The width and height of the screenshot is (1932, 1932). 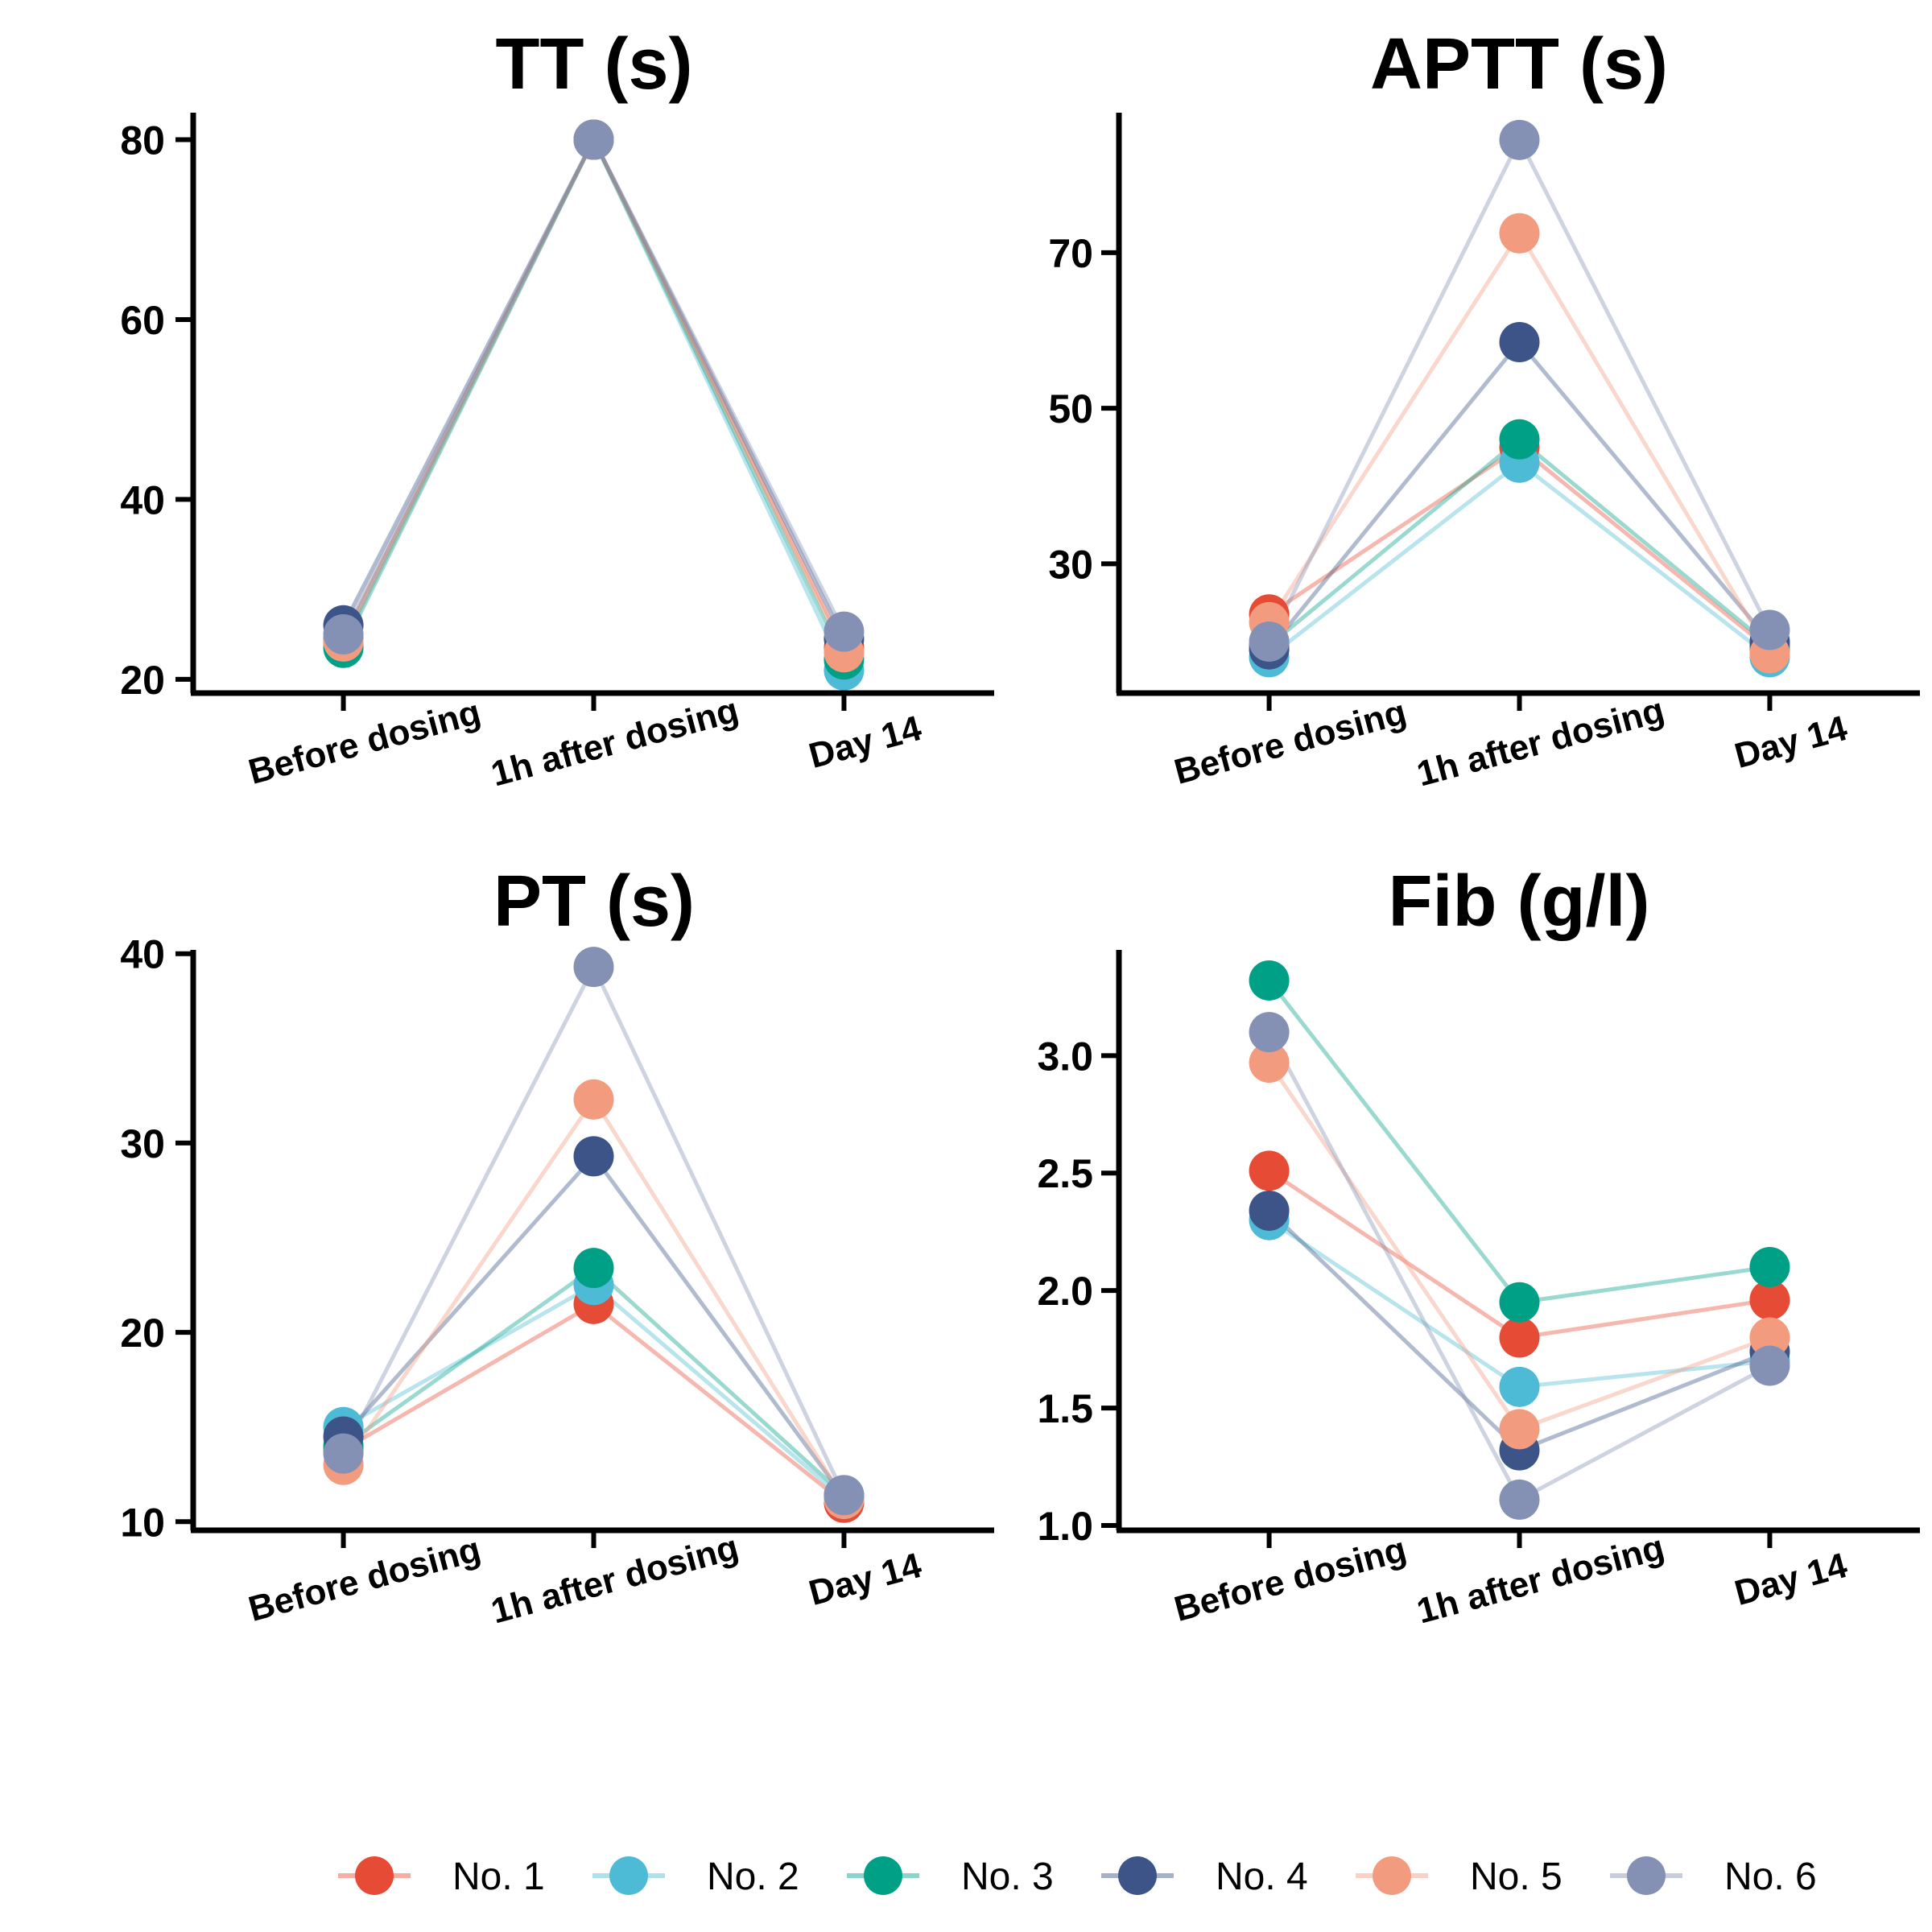 I want to click on y-tick-label: 1.0, so click(x=1065, y=1526).